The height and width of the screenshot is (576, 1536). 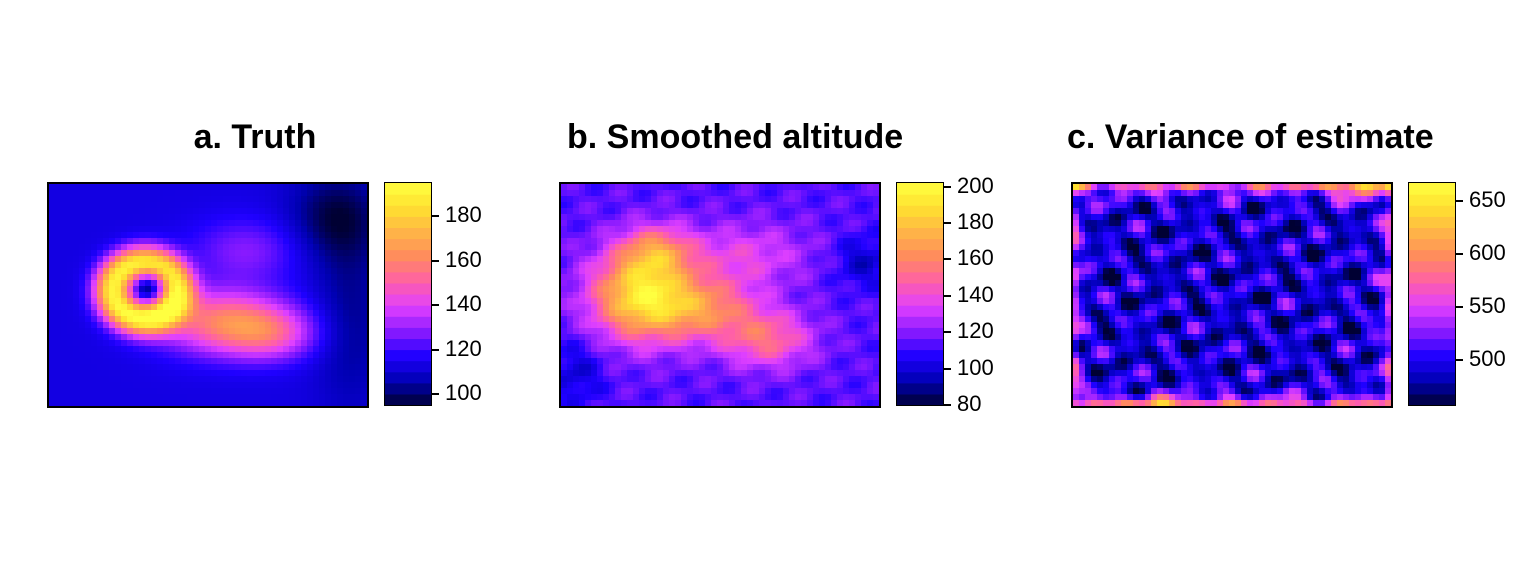 I want to click on colorbar-svg, so click(x=920, y=294).